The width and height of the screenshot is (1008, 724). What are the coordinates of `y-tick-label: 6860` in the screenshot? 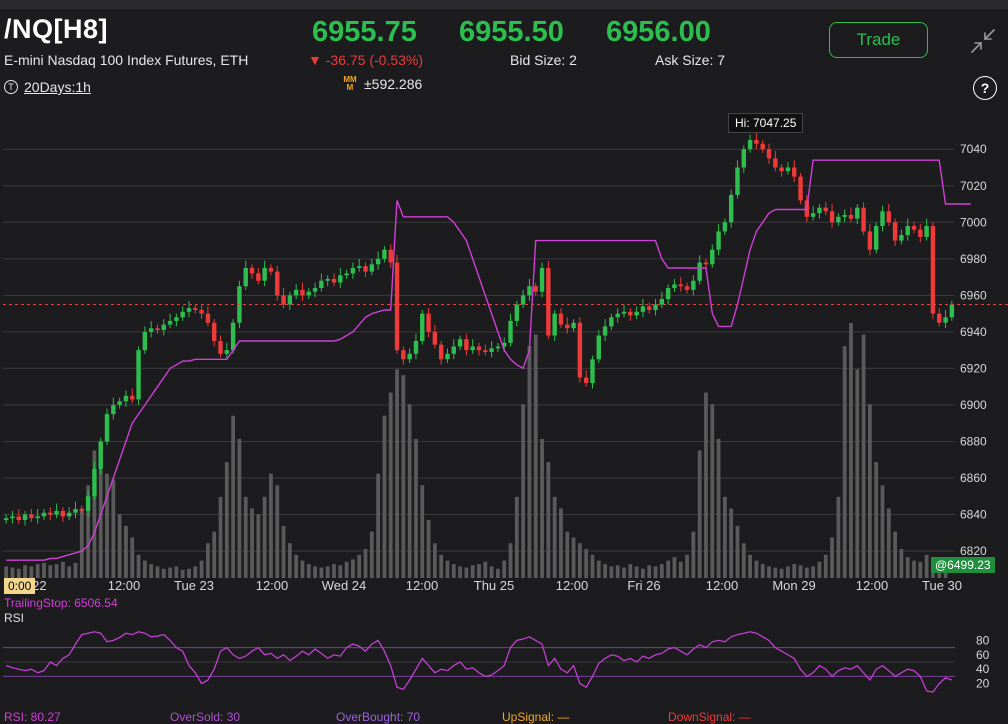 It's located at (973, 478).